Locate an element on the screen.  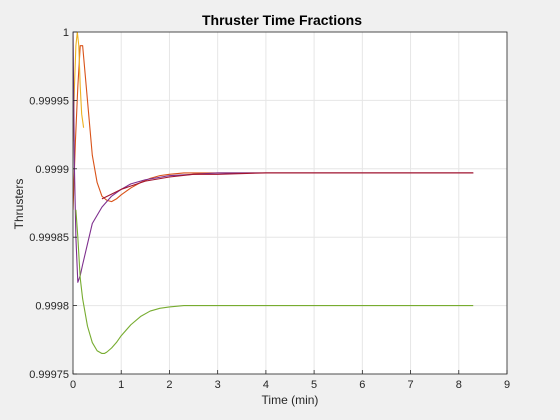
y-tick-label: 0.99975 is located at coordinates (49, 375).